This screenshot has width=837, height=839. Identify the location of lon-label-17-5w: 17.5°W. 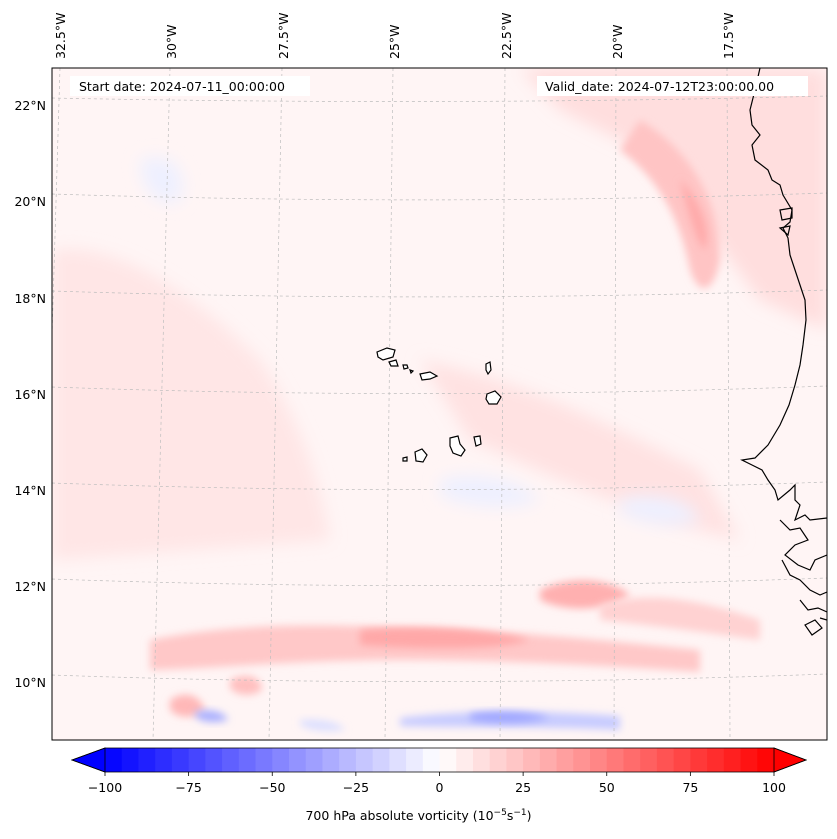
(728, 35).